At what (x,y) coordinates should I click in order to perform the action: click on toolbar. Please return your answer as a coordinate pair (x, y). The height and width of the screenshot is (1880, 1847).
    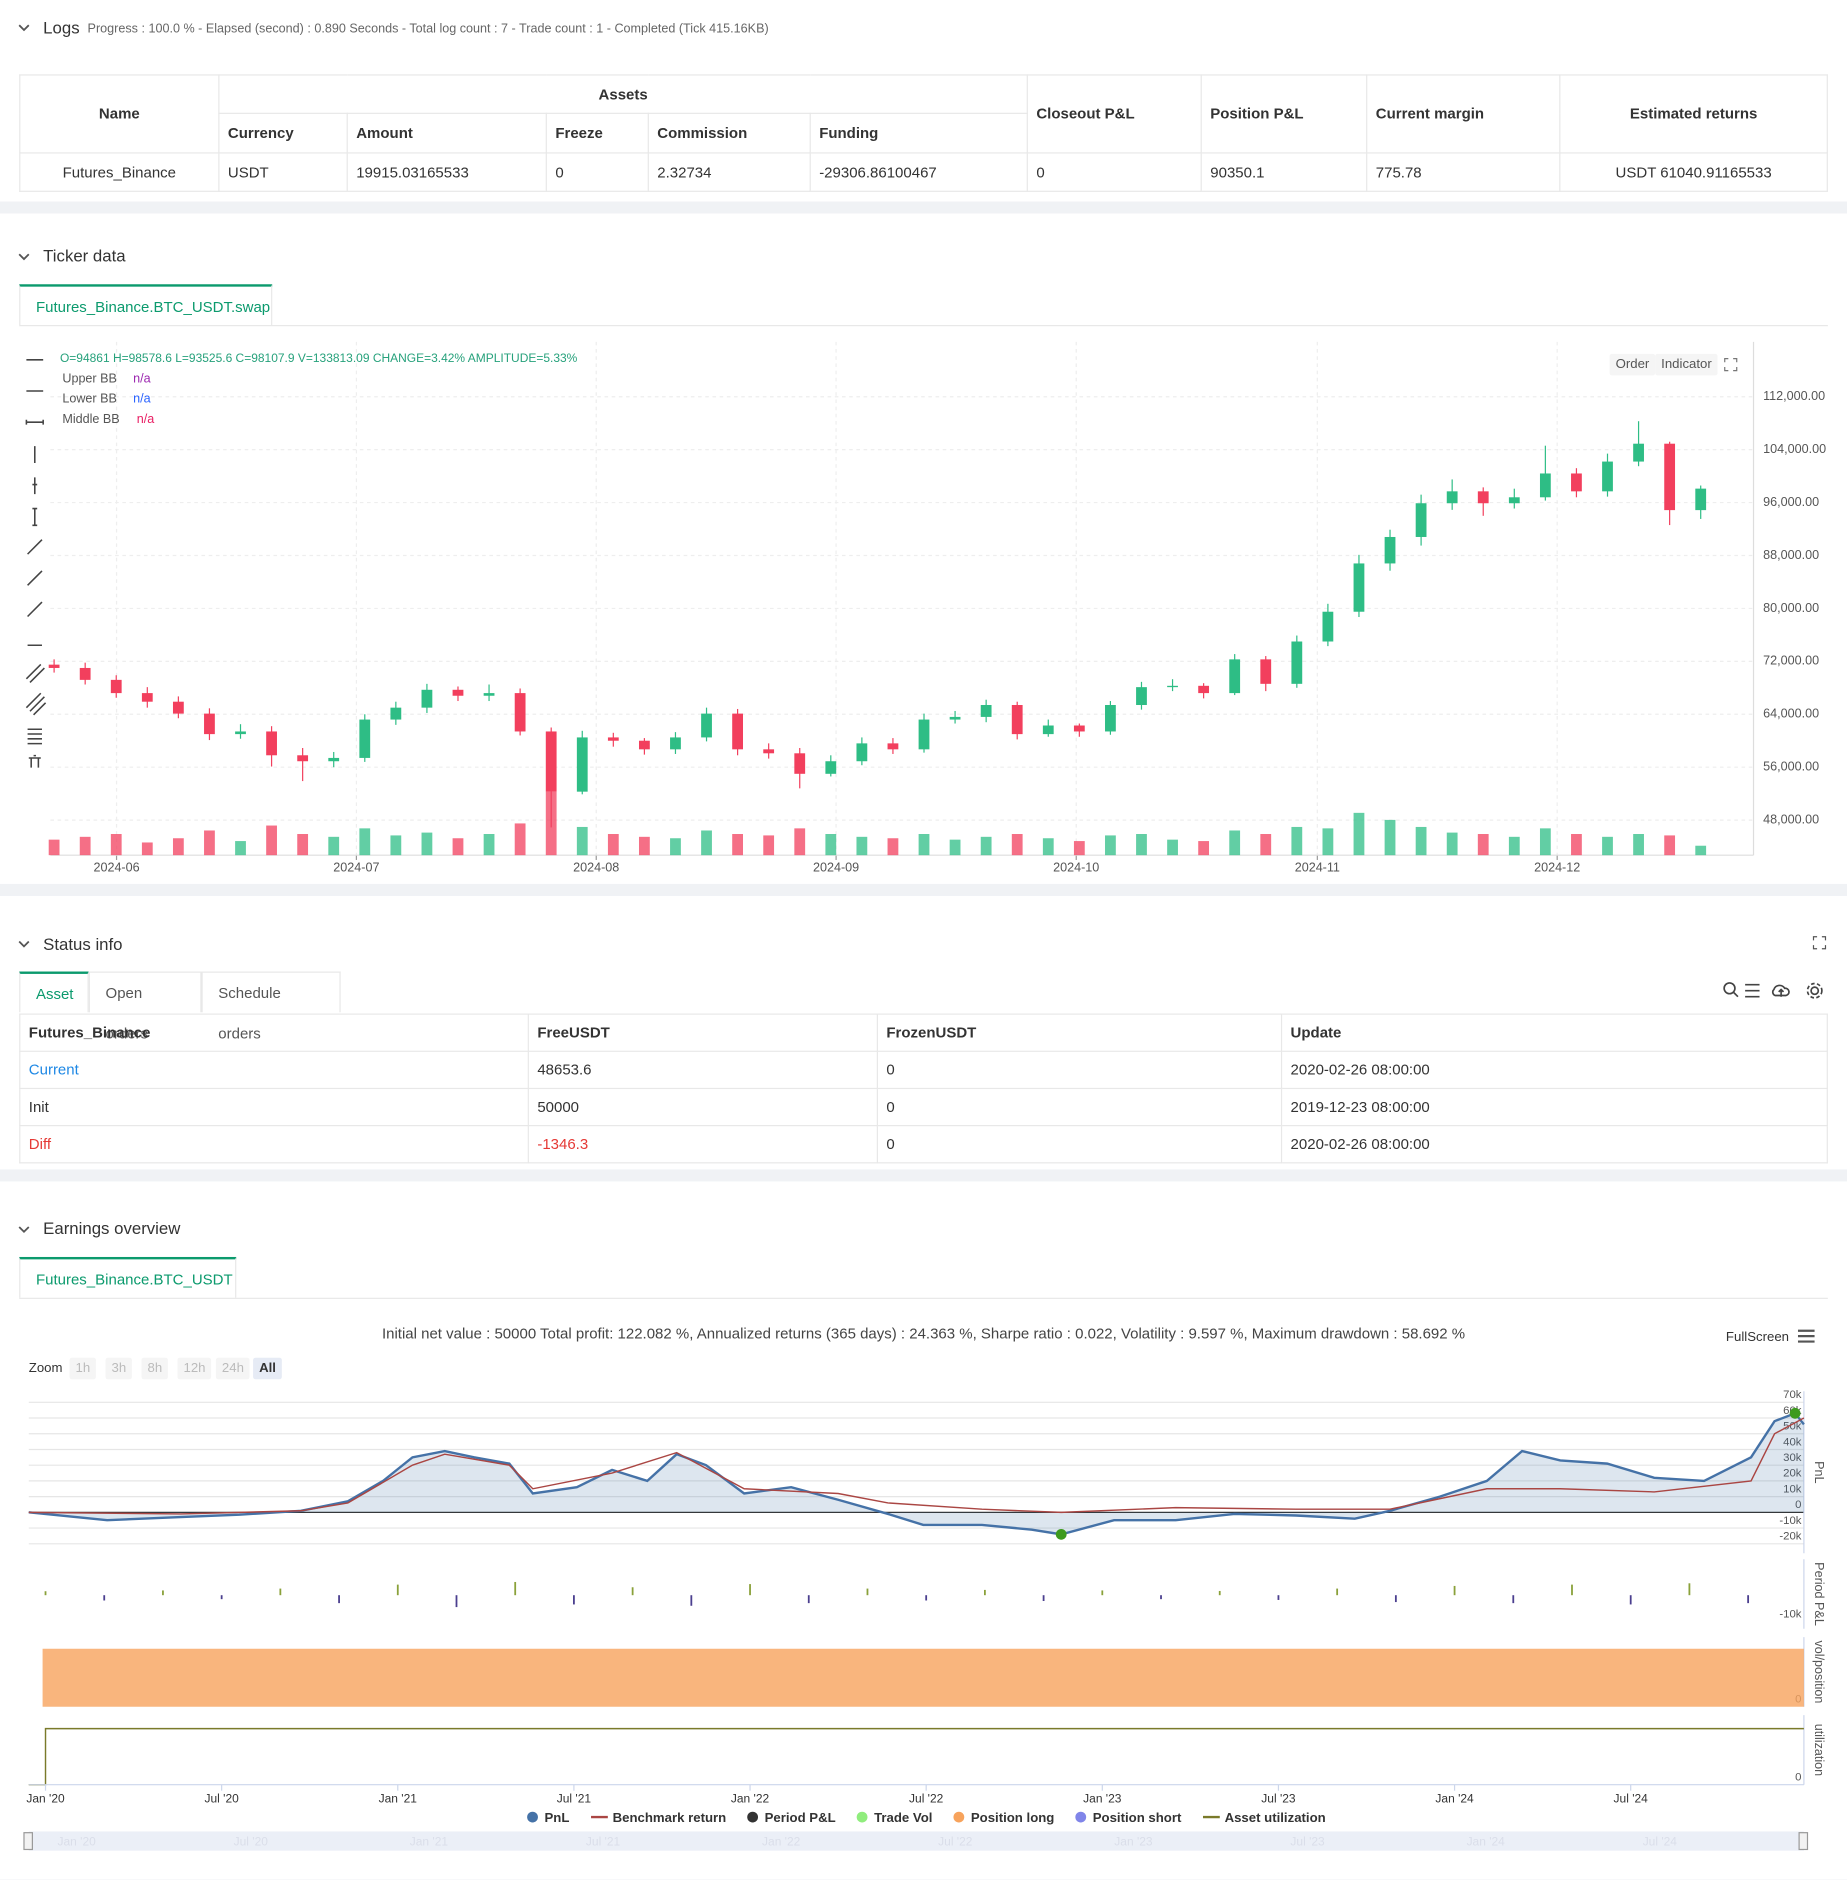
    Looking at the image, I should click on (36, 563).